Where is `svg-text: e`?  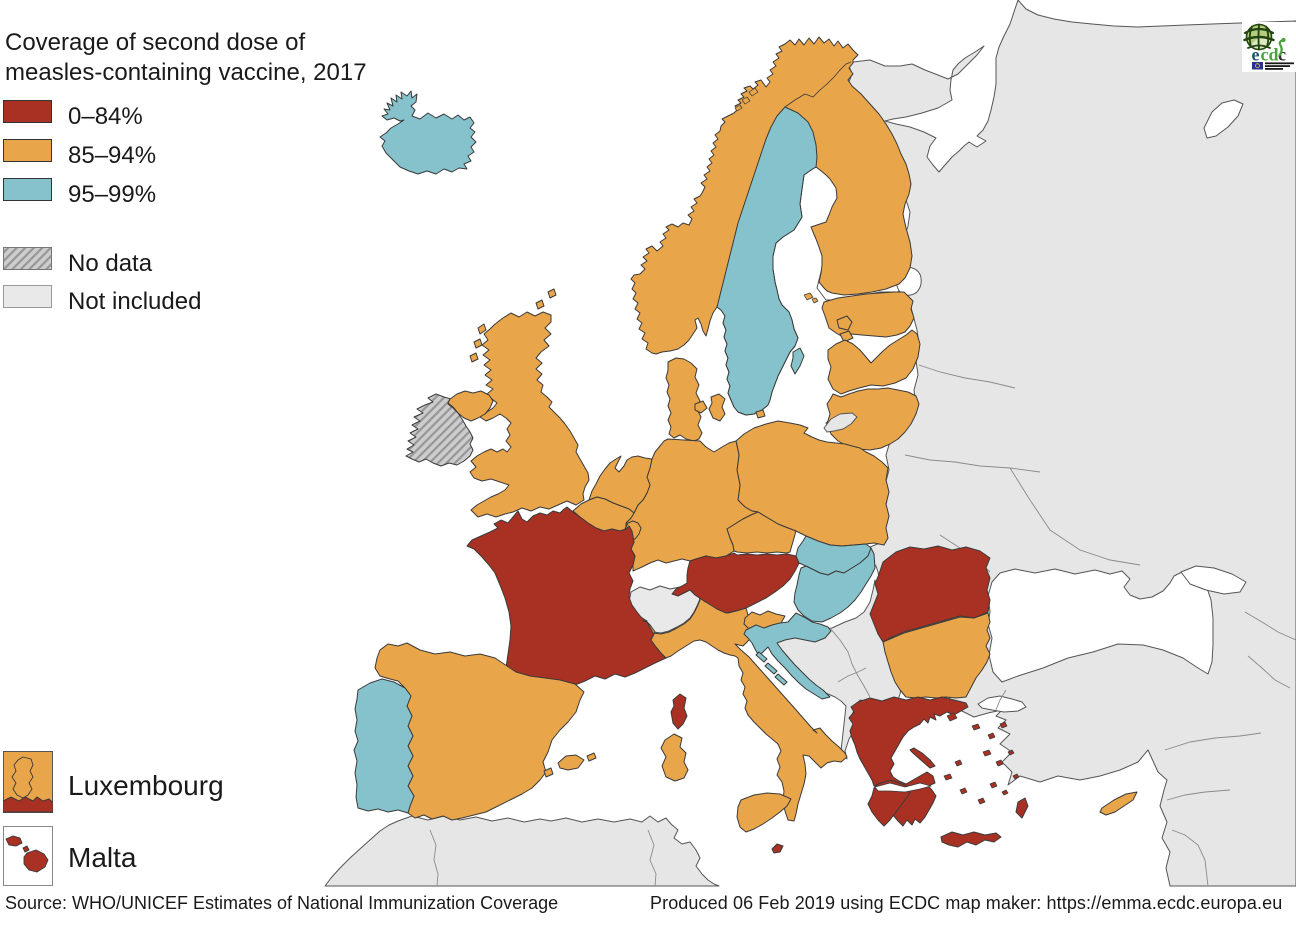
svg-text: e is located at coordinates (1256, 55).